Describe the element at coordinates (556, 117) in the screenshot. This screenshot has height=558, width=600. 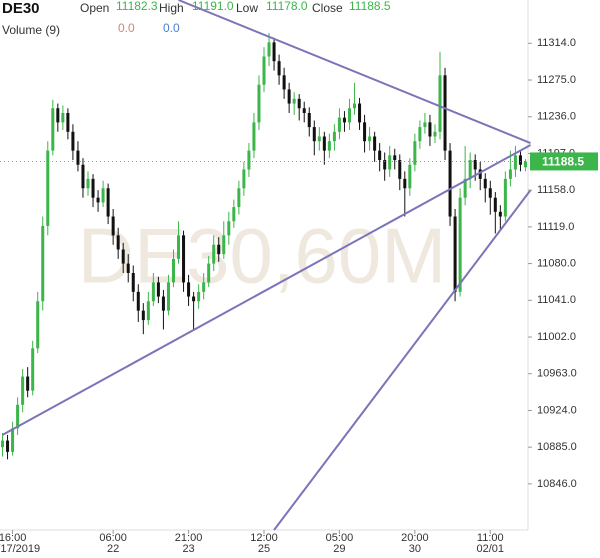
I see `y-tick-label: 11236.0` at that location.